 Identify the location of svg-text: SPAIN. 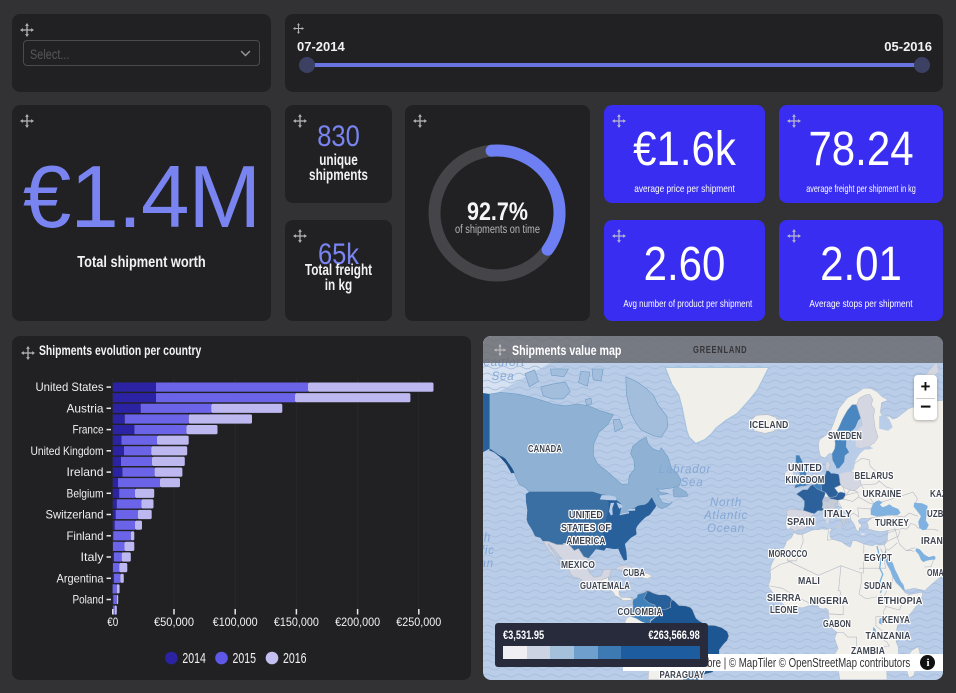
(801, 522).